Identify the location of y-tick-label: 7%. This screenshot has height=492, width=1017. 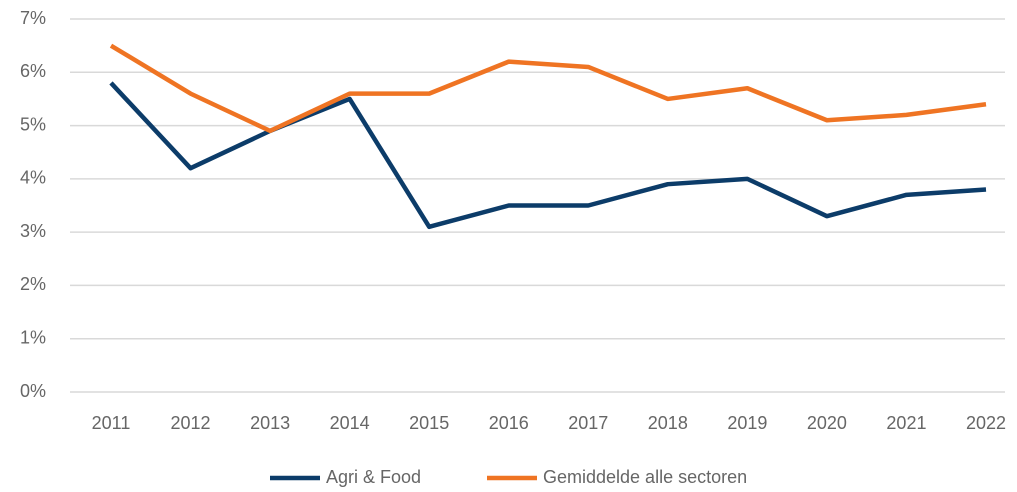
(33, 18).